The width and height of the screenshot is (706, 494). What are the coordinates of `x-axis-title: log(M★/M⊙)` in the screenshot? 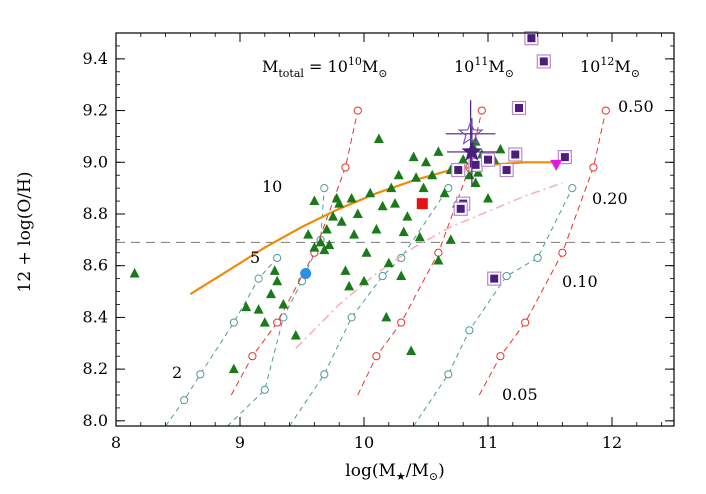 It's located at (394, 472).